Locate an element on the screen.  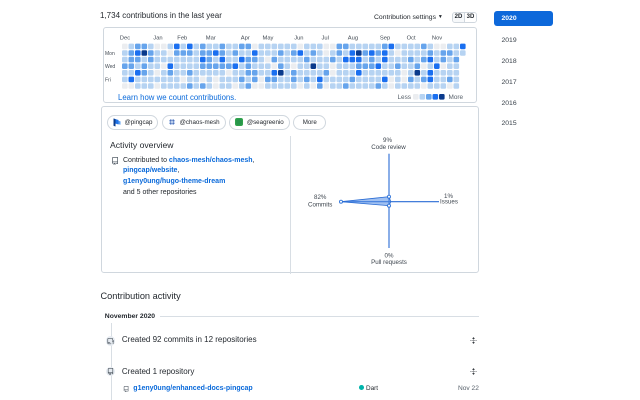
svg-text: Jan is located at coordinates (157, 38).